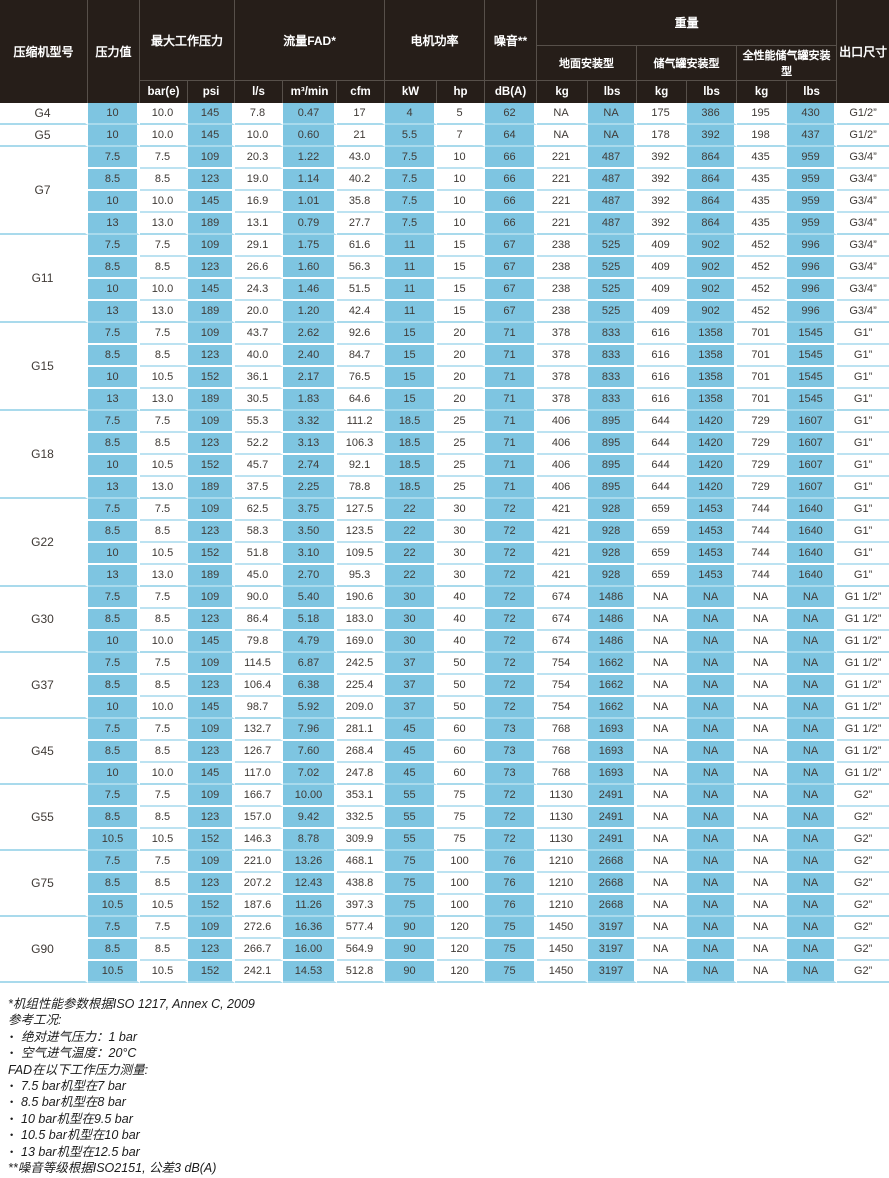  Describe the element at coordinates (310, 114) in the screenshot. I see `cell-m3min: 0.47` at that location.